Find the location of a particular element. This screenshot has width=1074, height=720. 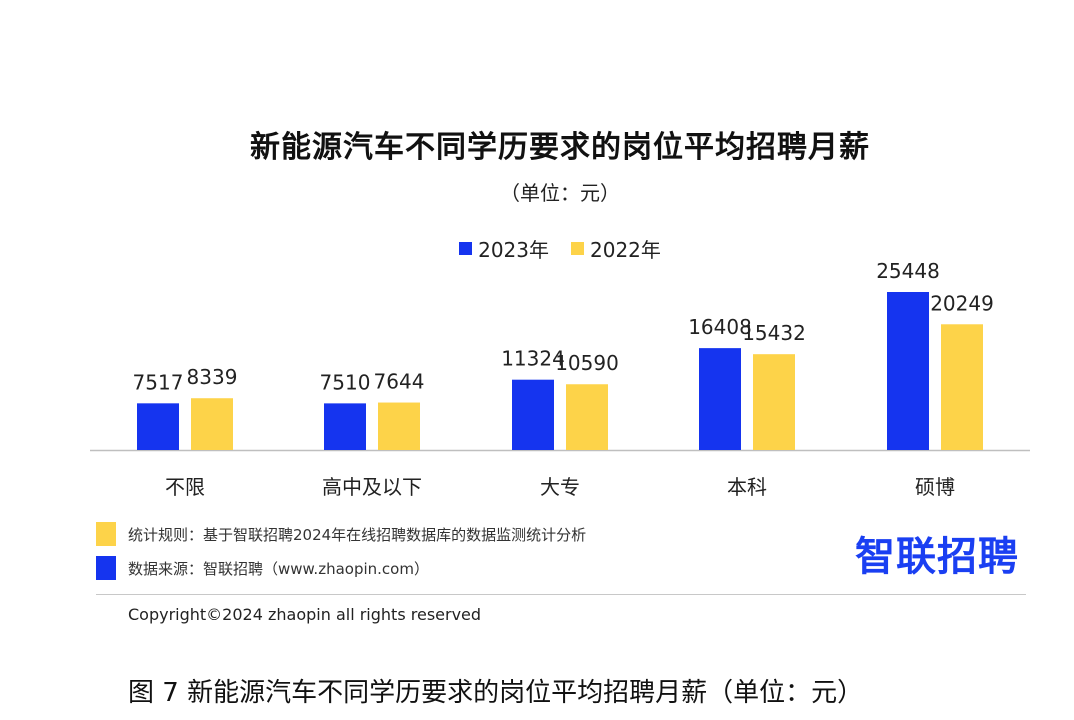

note-source-text: 数据来源：智联招聘（www.zhaopin.com） is located at coordinates (278, 568).